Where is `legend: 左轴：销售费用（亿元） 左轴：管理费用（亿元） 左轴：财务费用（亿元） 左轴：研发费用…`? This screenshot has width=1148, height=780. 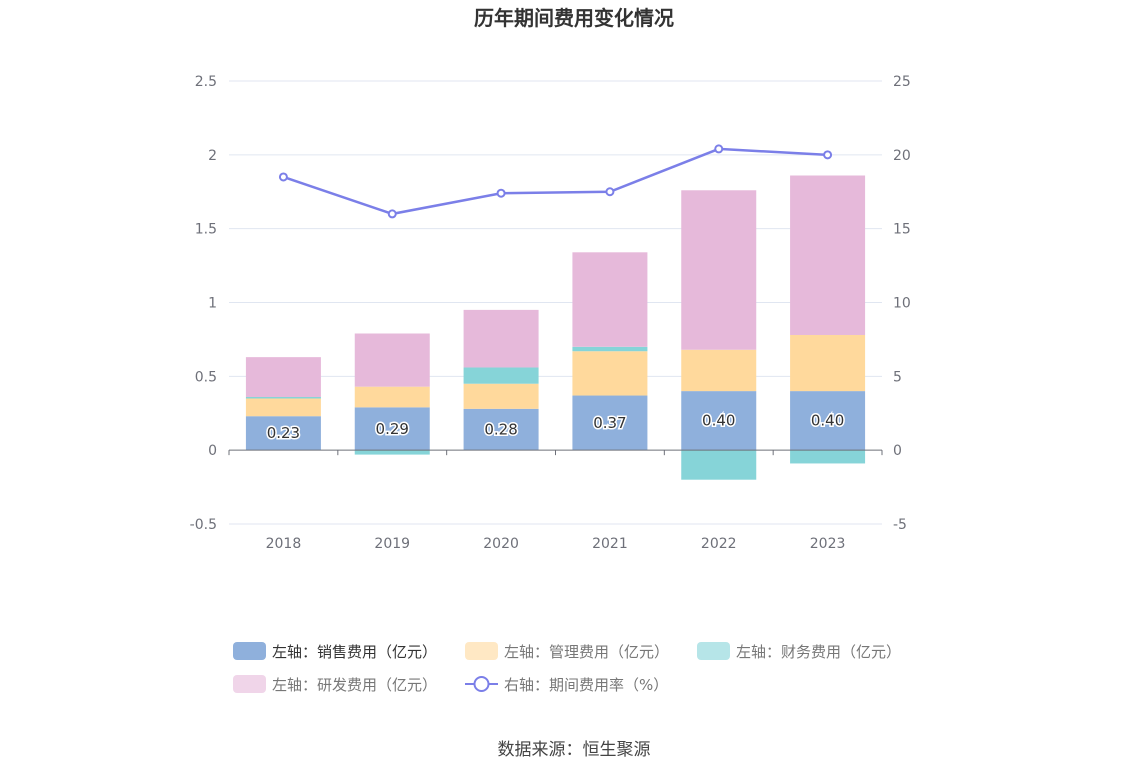
legend: 左轴：销售费用（亿元） 左轴：管理费用（亿元） 左轴：财务费用（亿元） 左轴：研发费用… is located at coordinates (567, 668).